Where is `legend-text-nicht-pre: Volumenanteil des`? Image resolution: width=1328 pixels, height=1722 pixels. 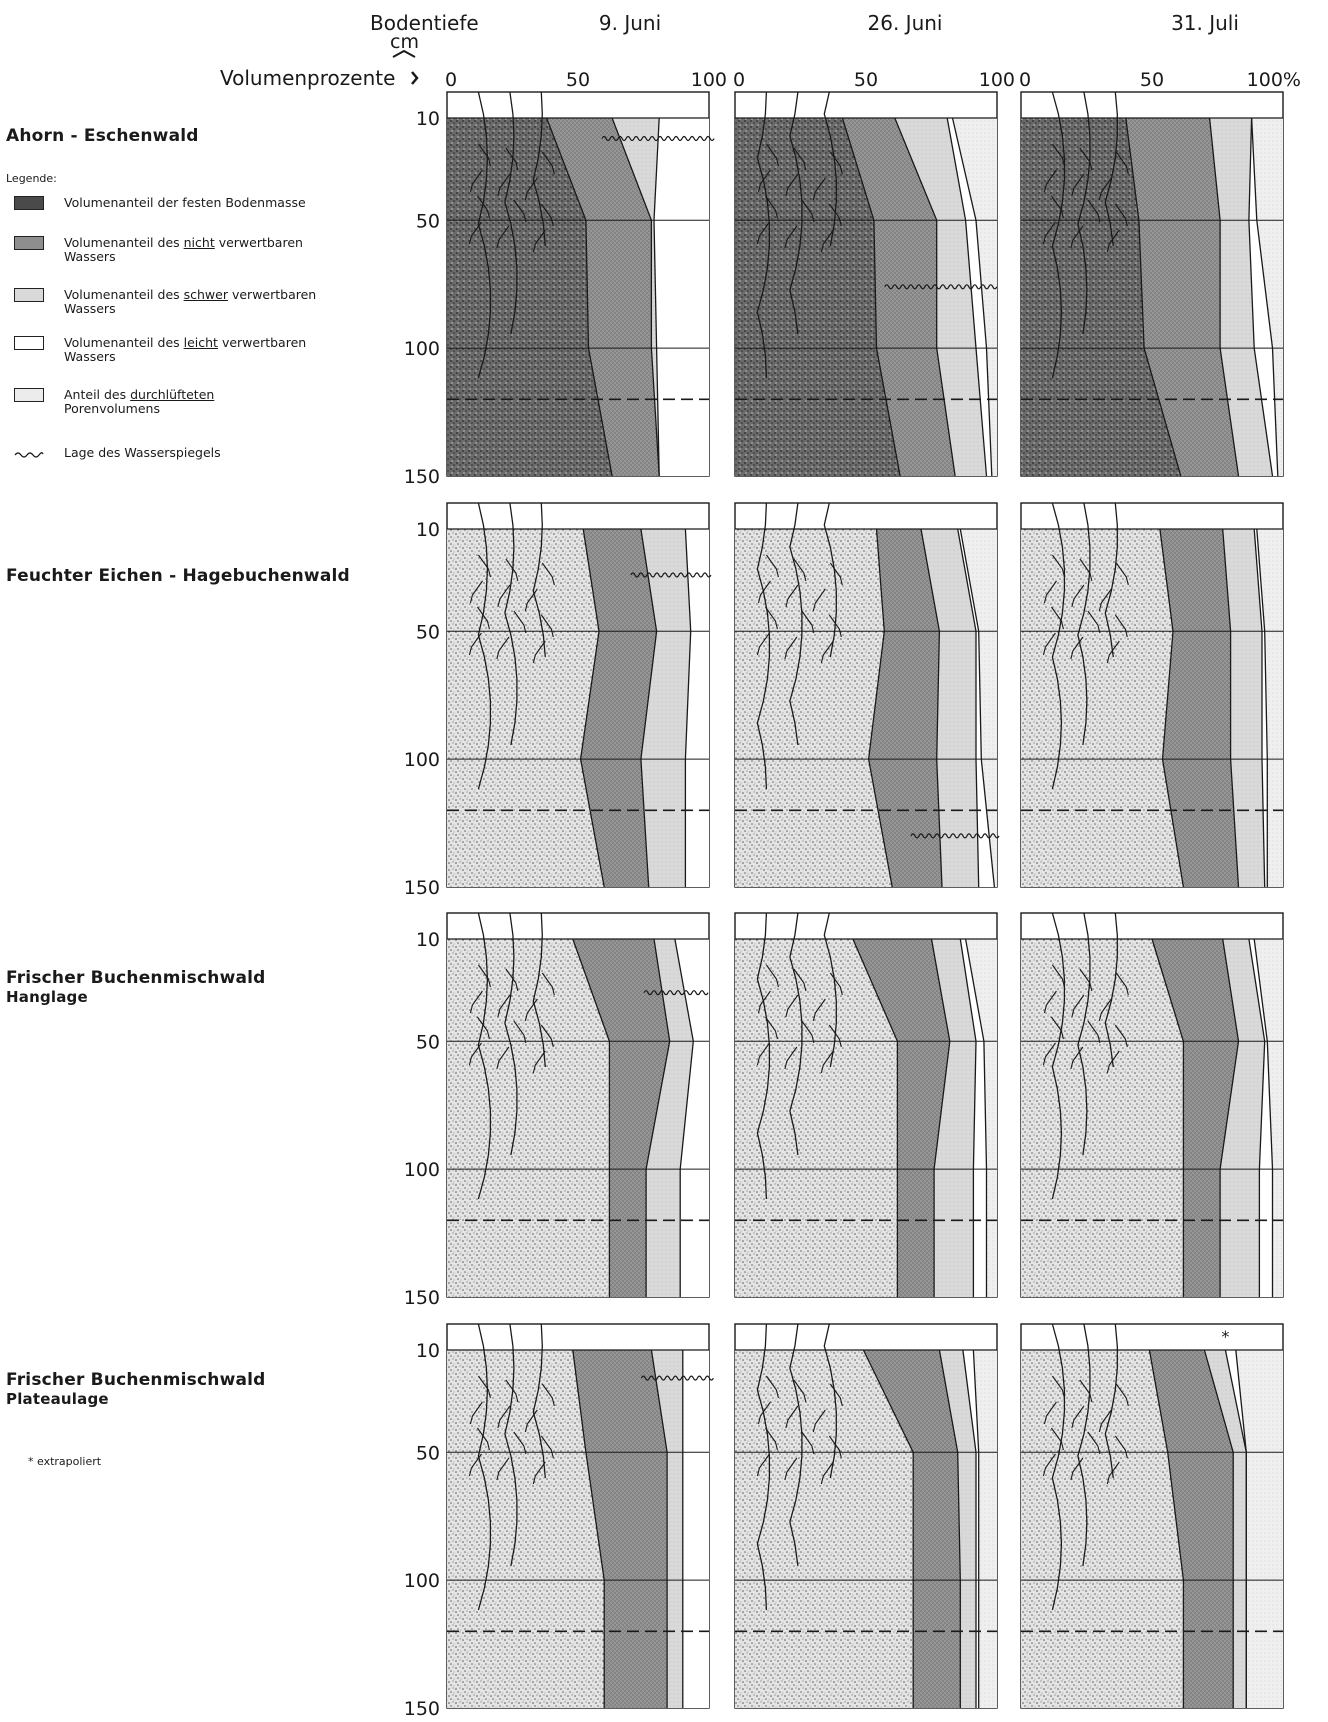
legend-text-nicht-pre: Volumenanteil des is located at coordinates (124, 242).